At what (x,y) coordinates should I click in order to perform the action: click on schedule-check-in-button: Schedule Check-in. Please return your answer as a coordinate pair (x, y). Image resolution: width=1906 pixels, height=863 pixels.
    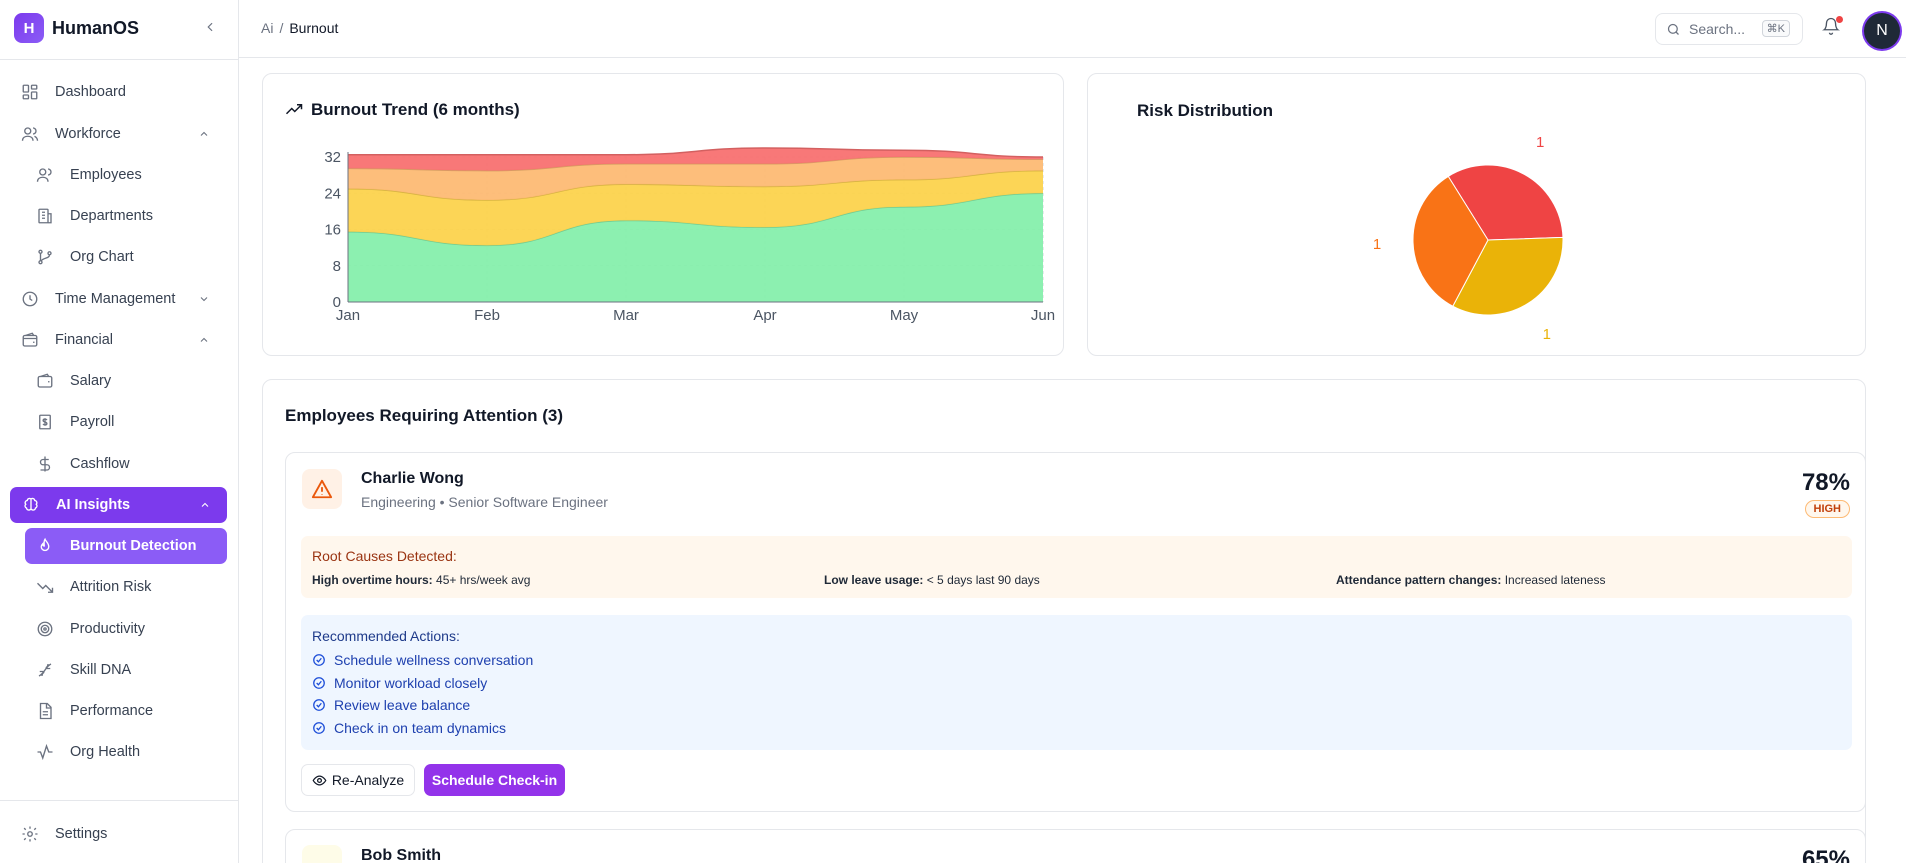
    Looking at the image, I should click on (494, 780).